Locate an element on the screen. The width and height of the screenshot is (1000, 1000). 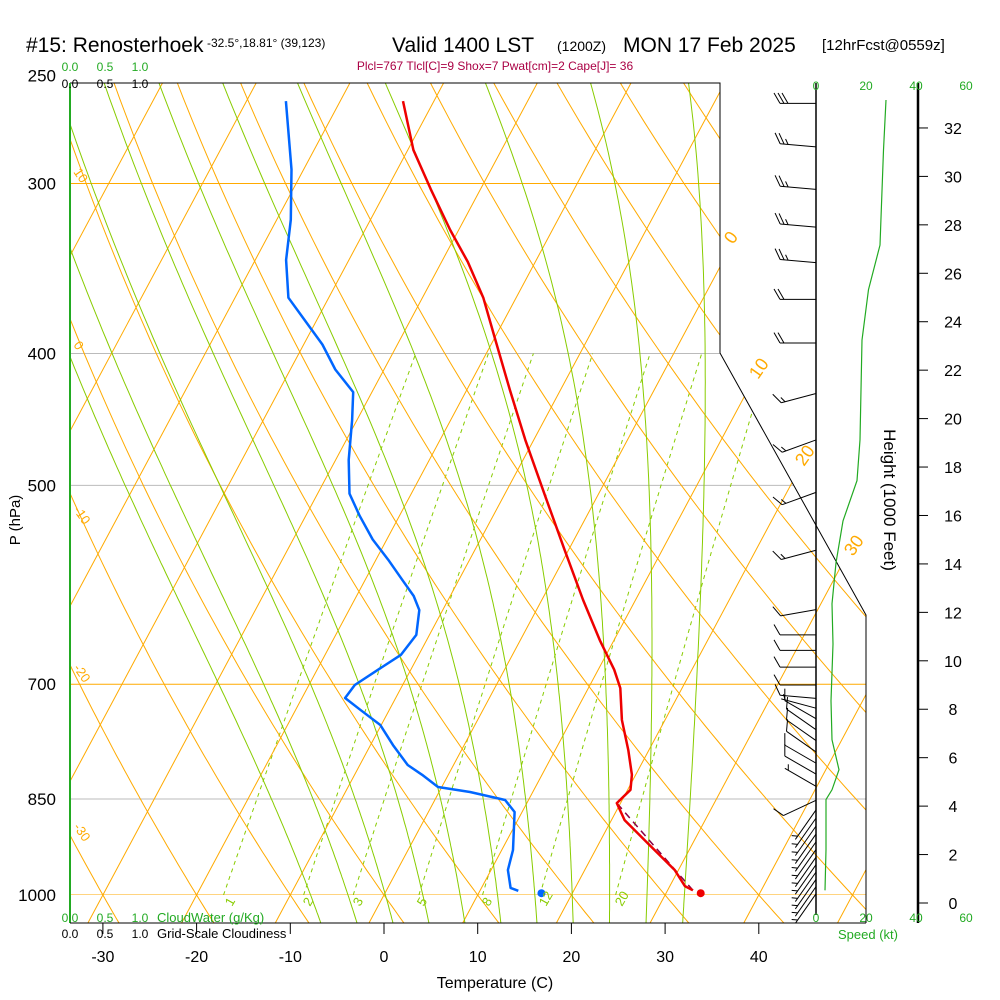
wind-speed-line is located at coordinates (855, 495).